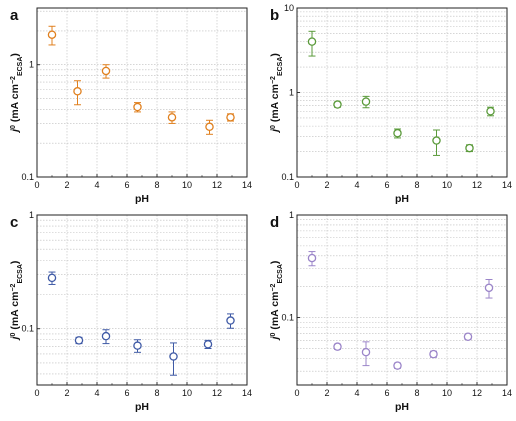 This screenshot has height=421, width=516. What do you see at coordinates (289, 8) in the screenshot?
I see `y-tick-label: 10` at bounding box center [289, 8].